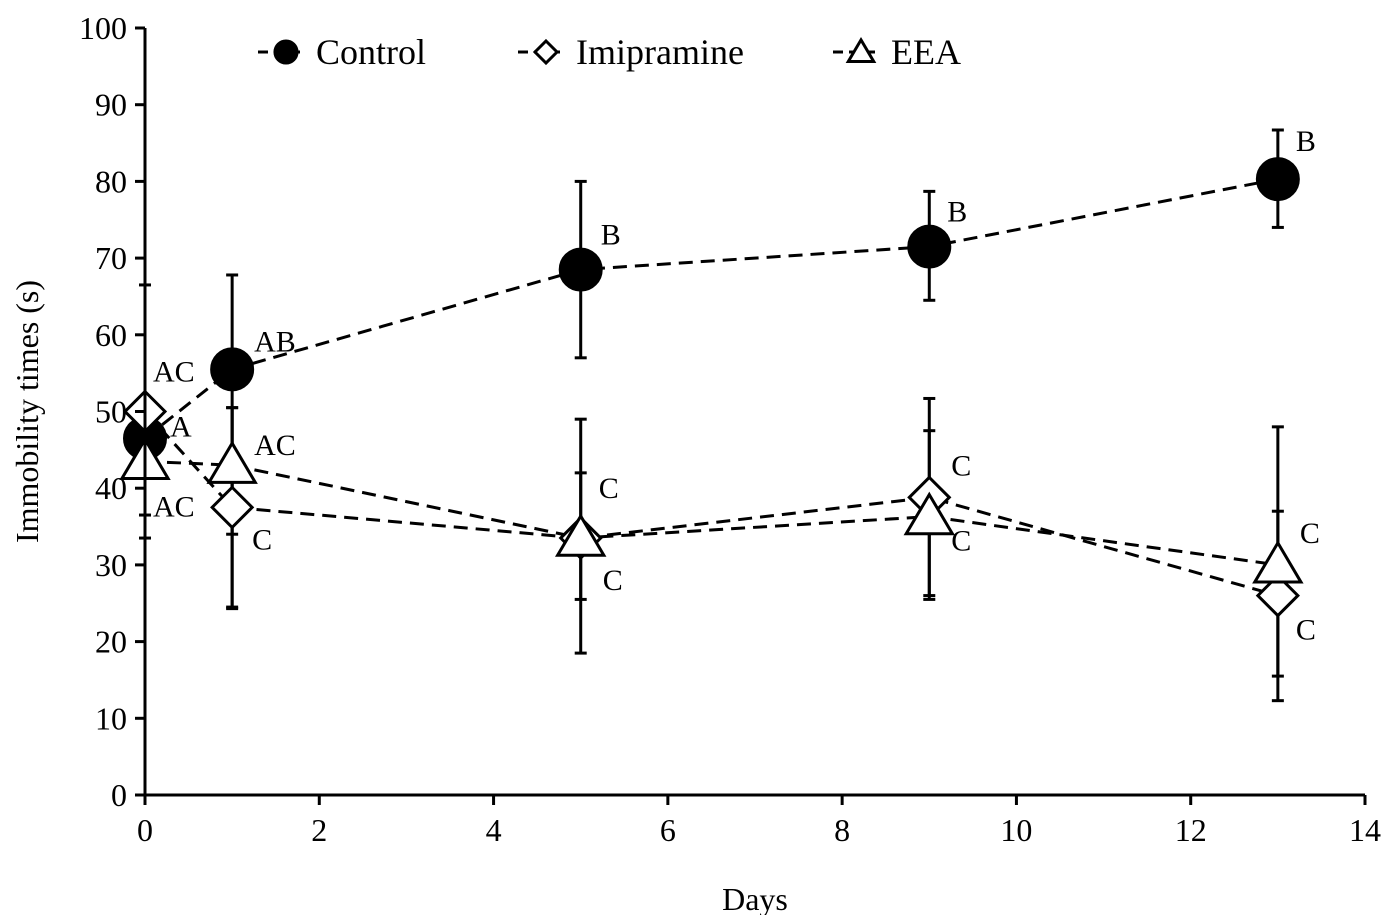 The height and width of the screenshot is (915, 1385). Describe the element at coordinates (711, 513) in the screenshot. I see `eea-line` at that location.